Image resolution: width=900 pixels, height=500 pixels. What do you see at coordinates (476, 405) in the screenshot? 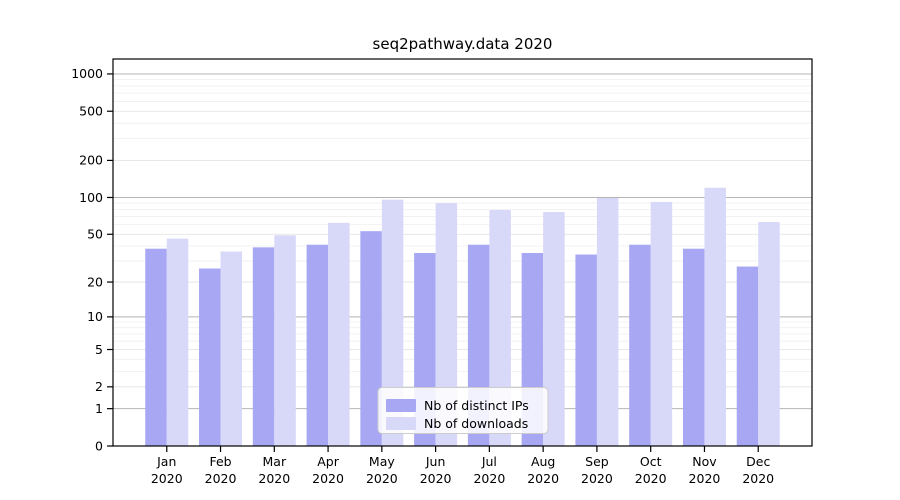
I see `legend-label-distinct-ips: Nb of distinct IPs` at bounding box center [476, 405].